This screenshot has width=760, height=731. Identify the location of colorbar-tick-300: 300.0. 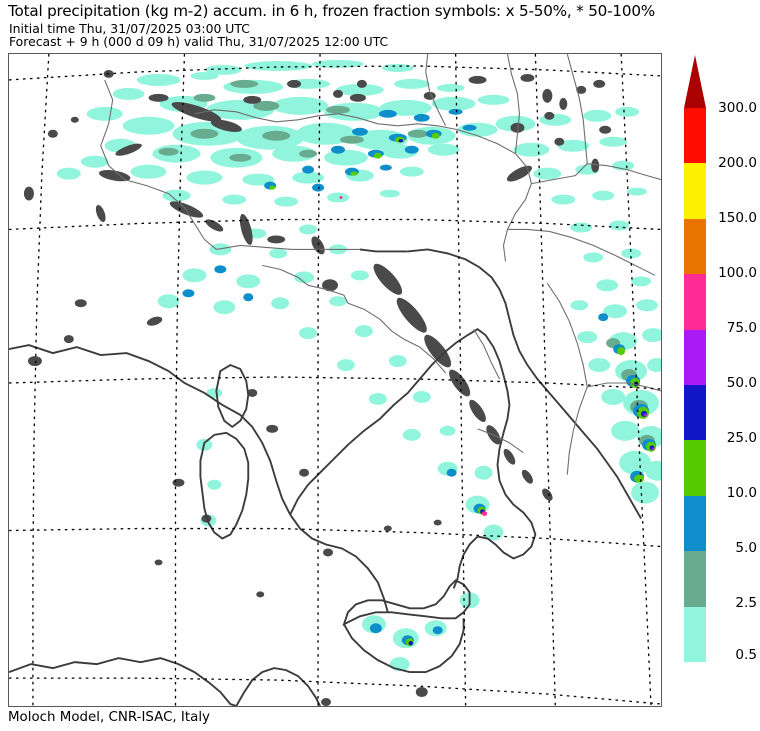
(737, 108).